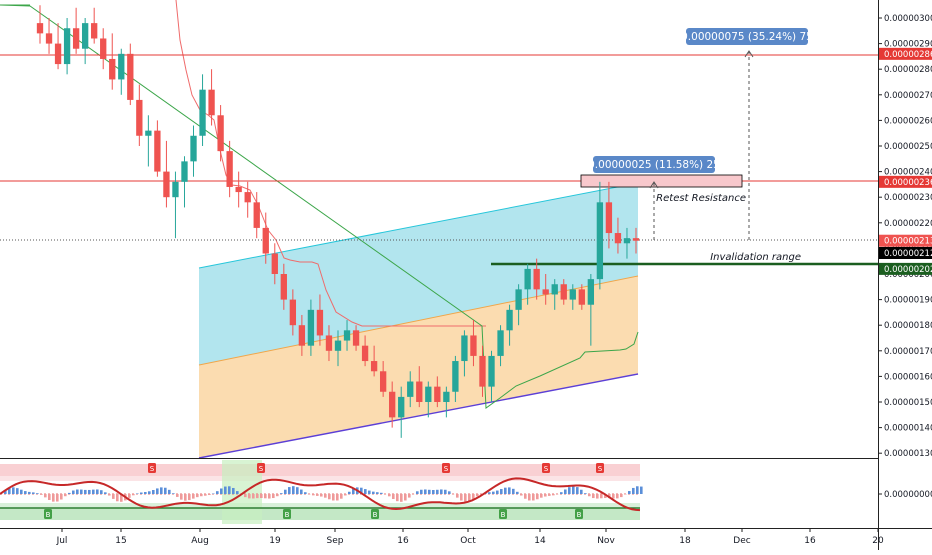 The width and height of the screenshot is (932, 555). What do you see at coordinates (661, 181) in the screenshot?
I see `resistance-zone-box` at bounding box center [661, 181].